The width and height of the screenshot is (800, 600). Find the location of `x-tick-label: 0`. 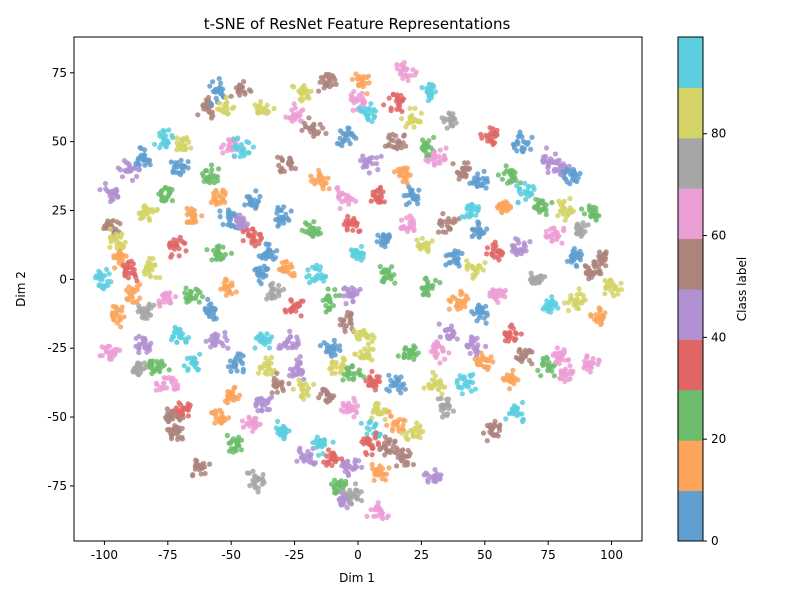

x-tick-label: 0 is located at coordinates (358, 555).